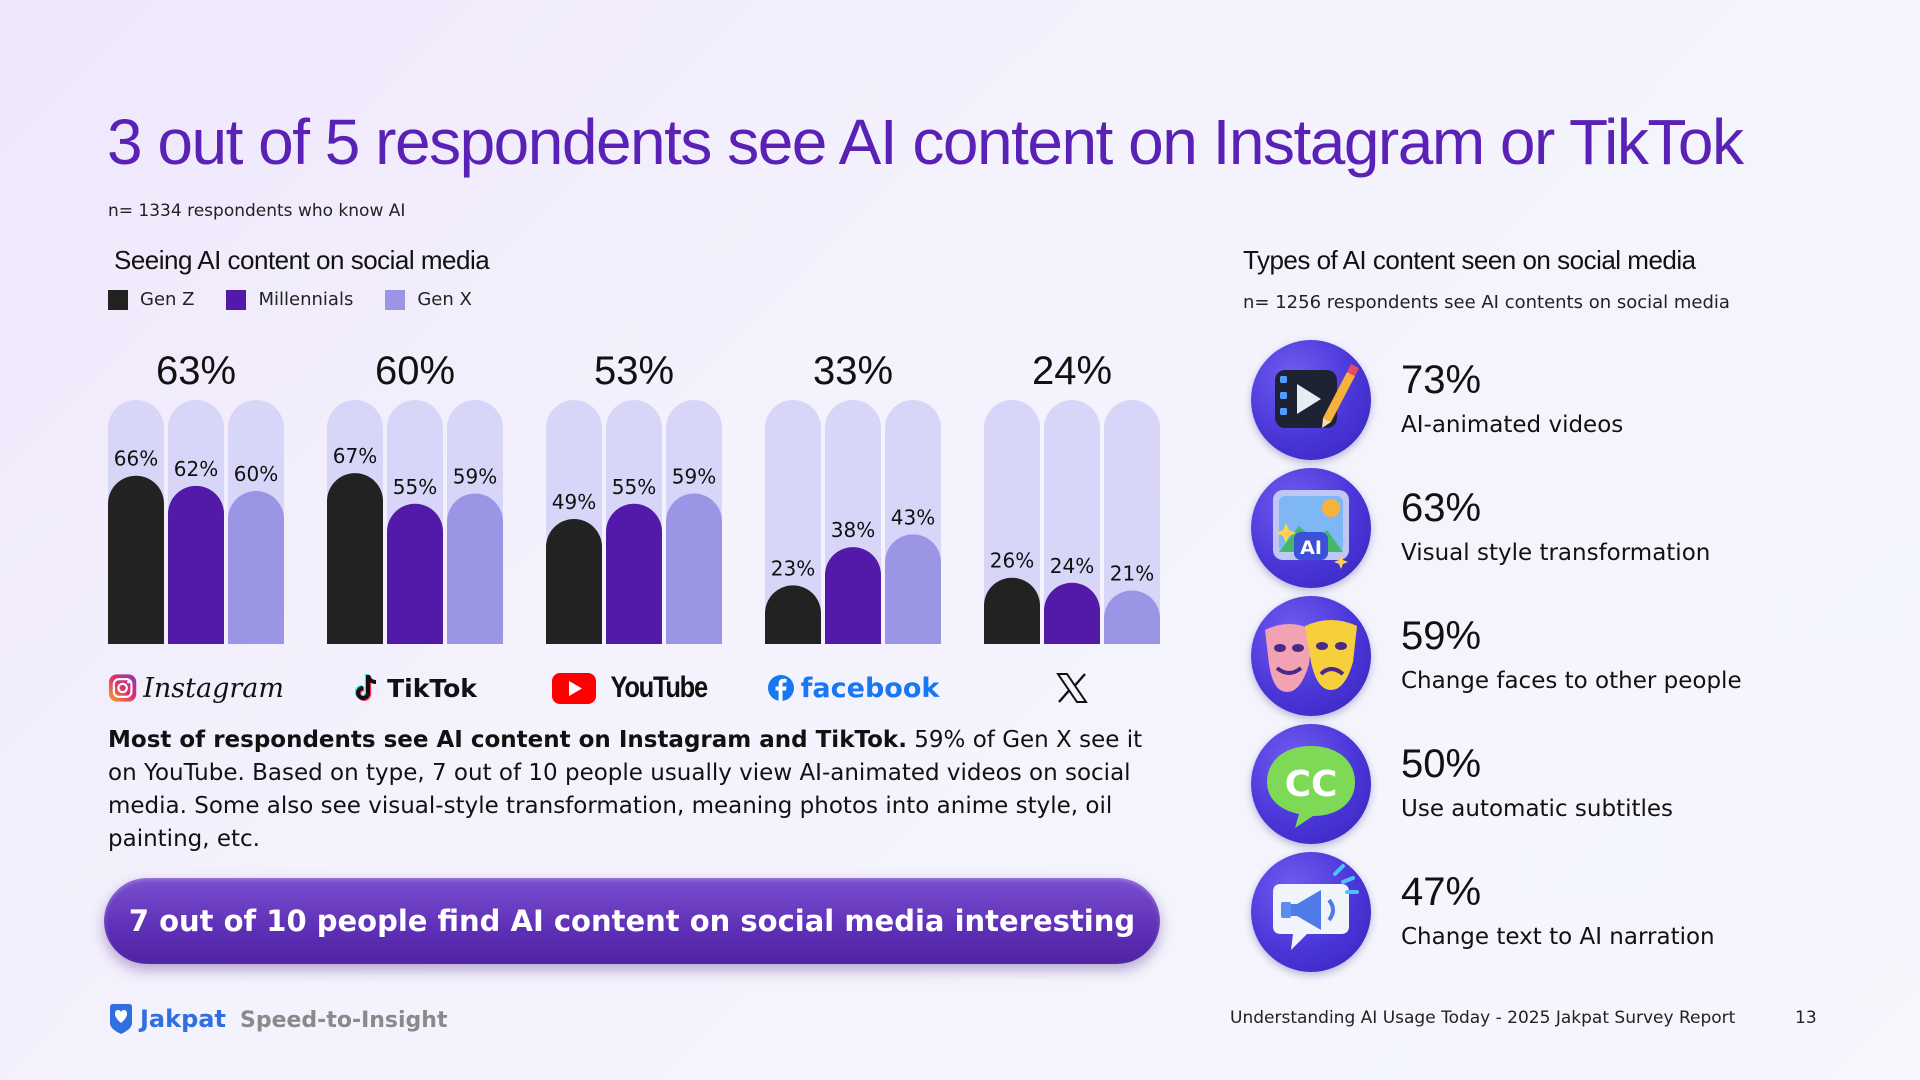 Image resolution: width=1920 pixels, height=1080 pixels. What do you see at coordinates (302, 260) in the screenshot?
I see `chart-title: Seeing AI content on social media` at bounding box center [302, 260].